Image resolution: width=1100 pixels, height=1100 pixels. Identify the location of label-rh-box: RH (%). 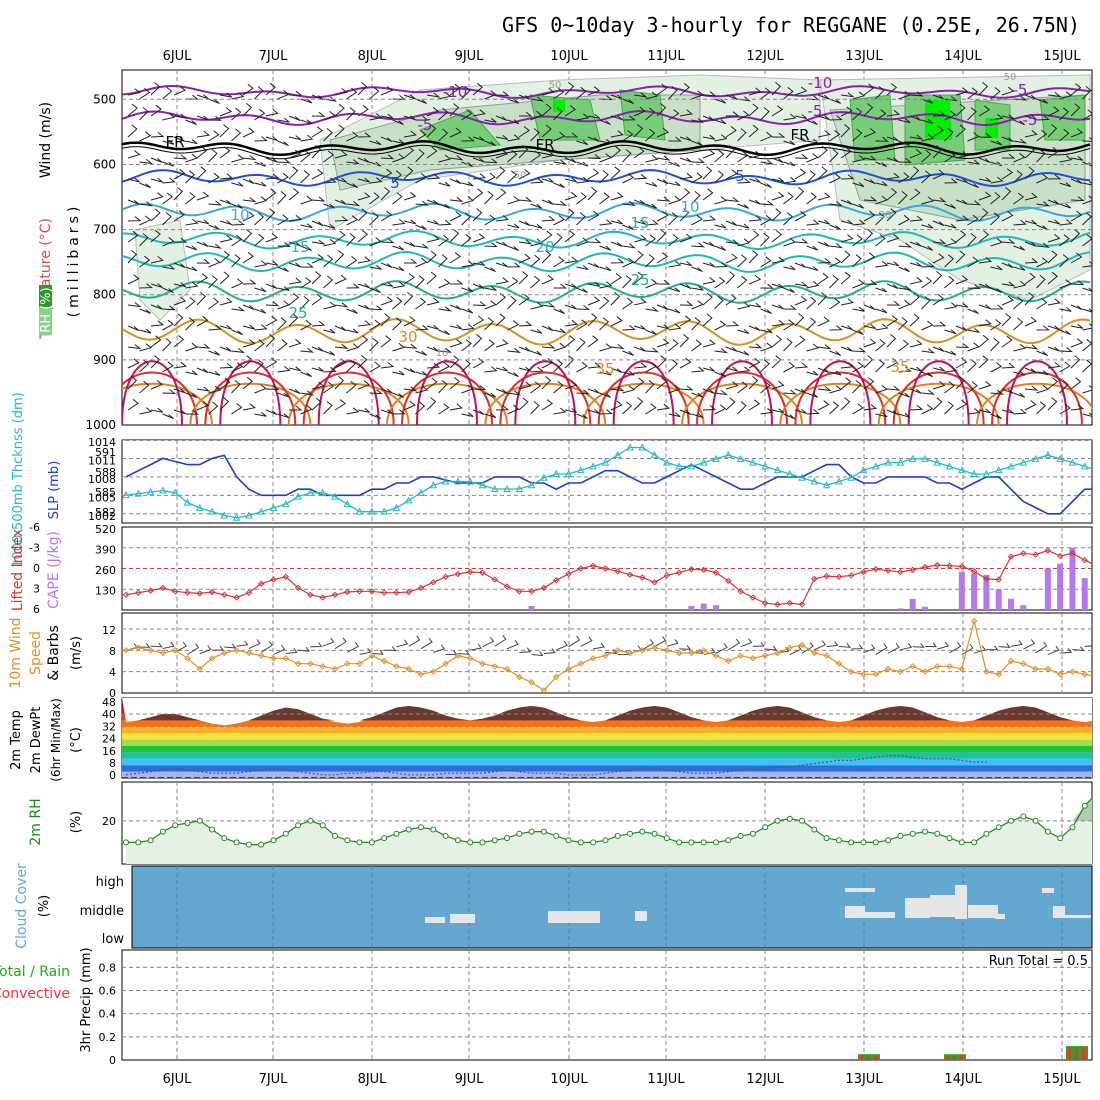
(46, 310).